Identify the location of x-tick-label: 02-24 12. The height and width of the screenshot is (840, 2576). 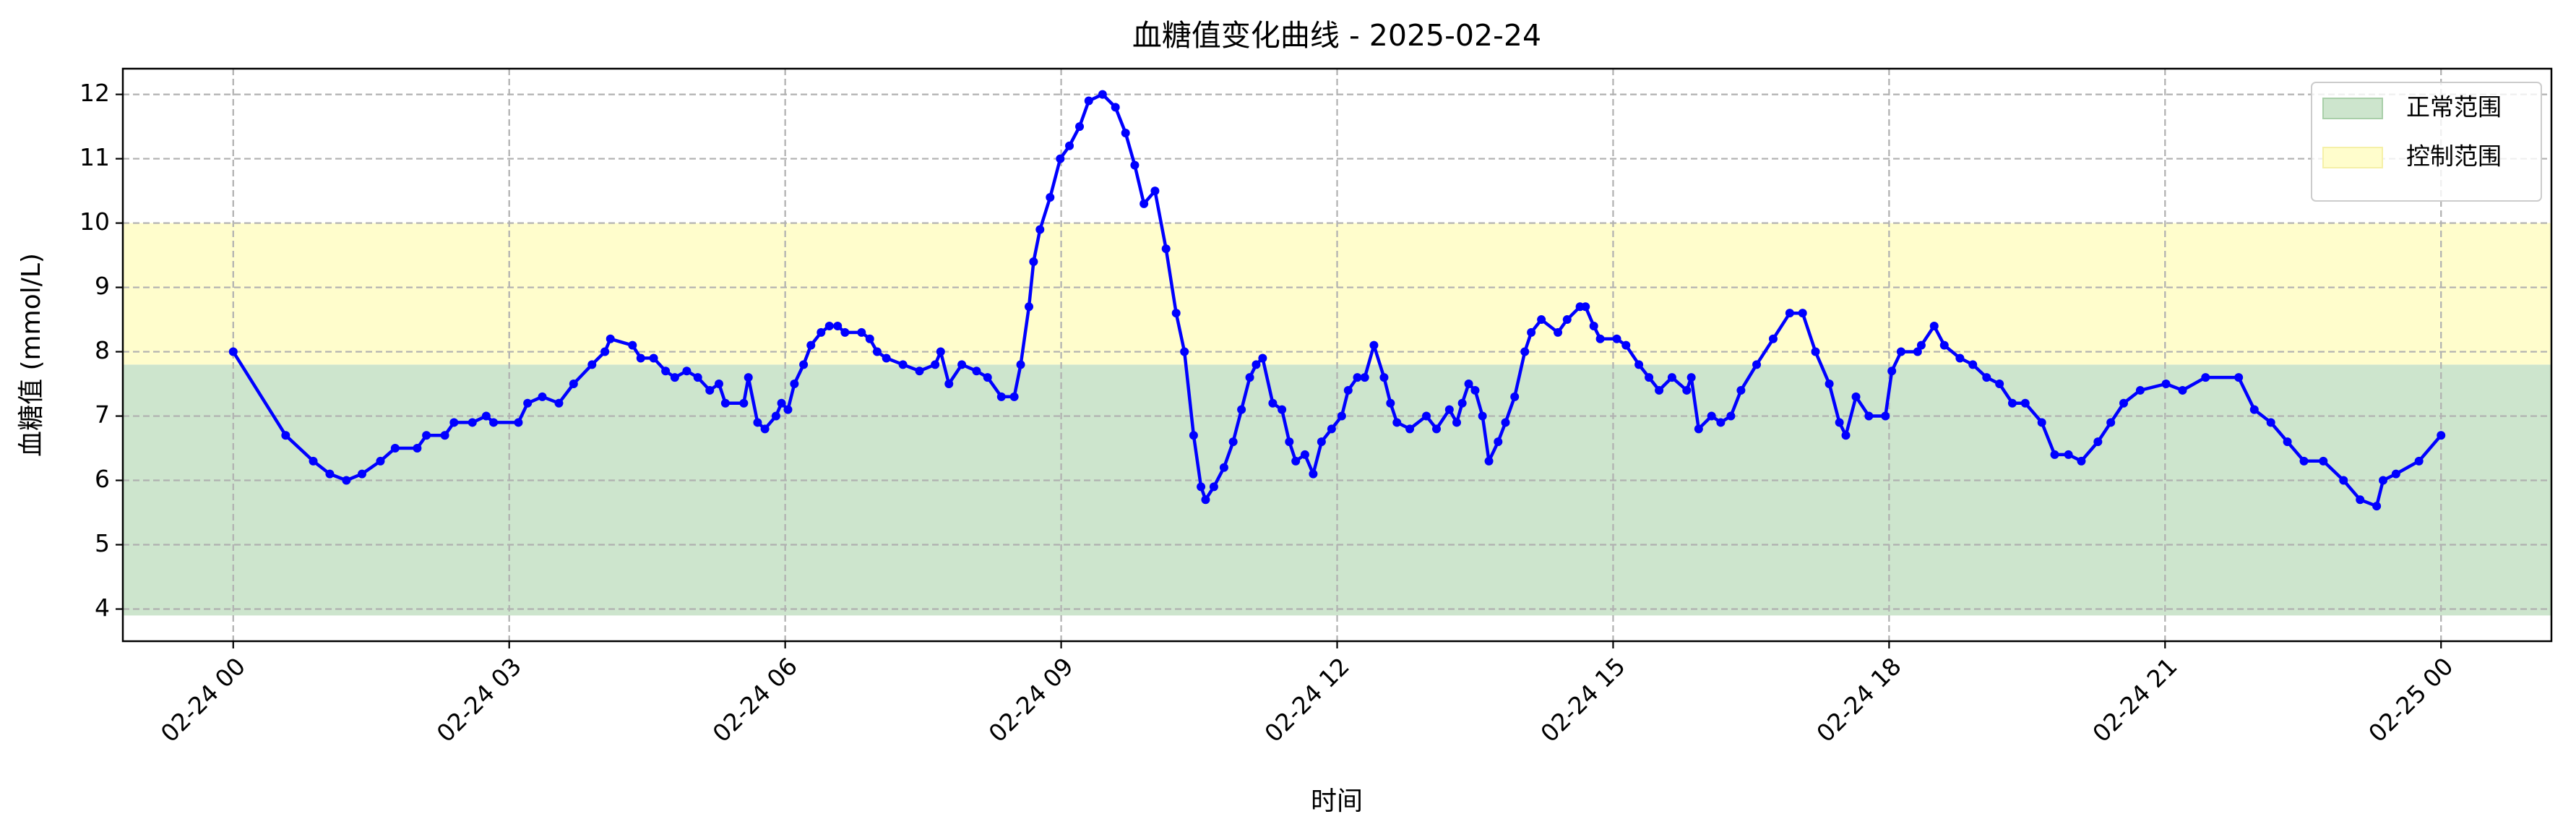
(1306, 699).